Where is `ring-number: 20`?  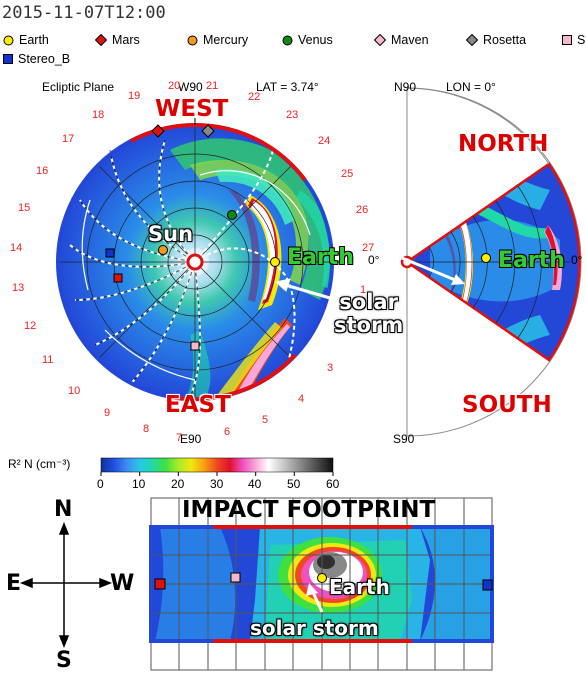 ring-number: 20 is located at coordinates (174, 86).